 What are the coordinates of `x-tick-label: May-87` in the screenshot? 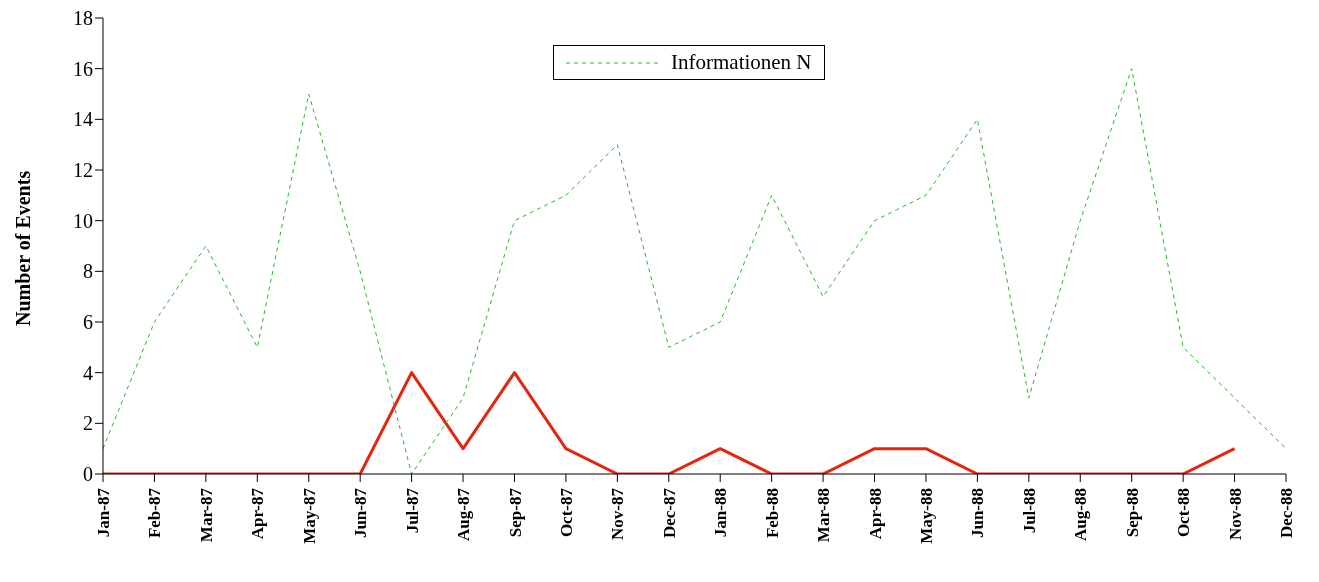 It's located at (309, 515).